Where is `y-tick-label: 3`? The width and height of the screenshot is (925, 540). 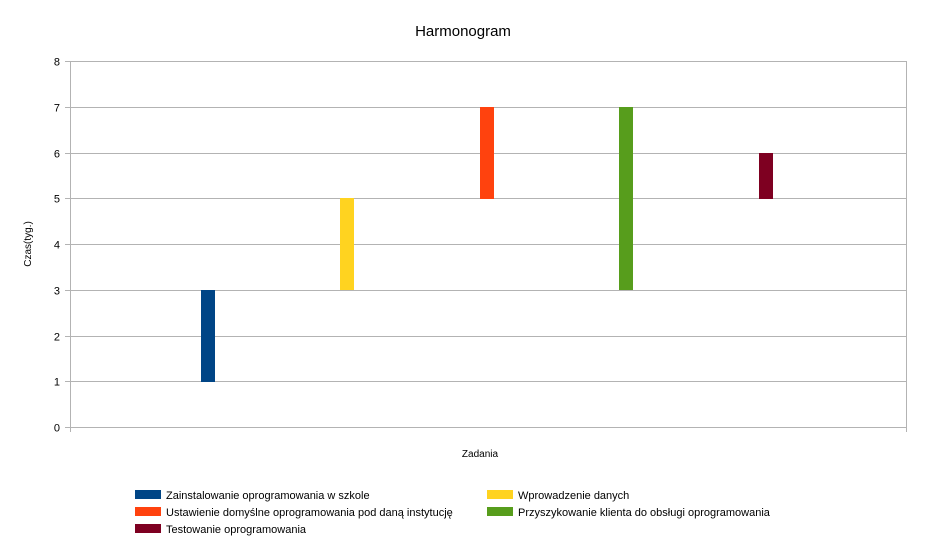 y-tick-label: 3 is located at coordinates (57, 292).